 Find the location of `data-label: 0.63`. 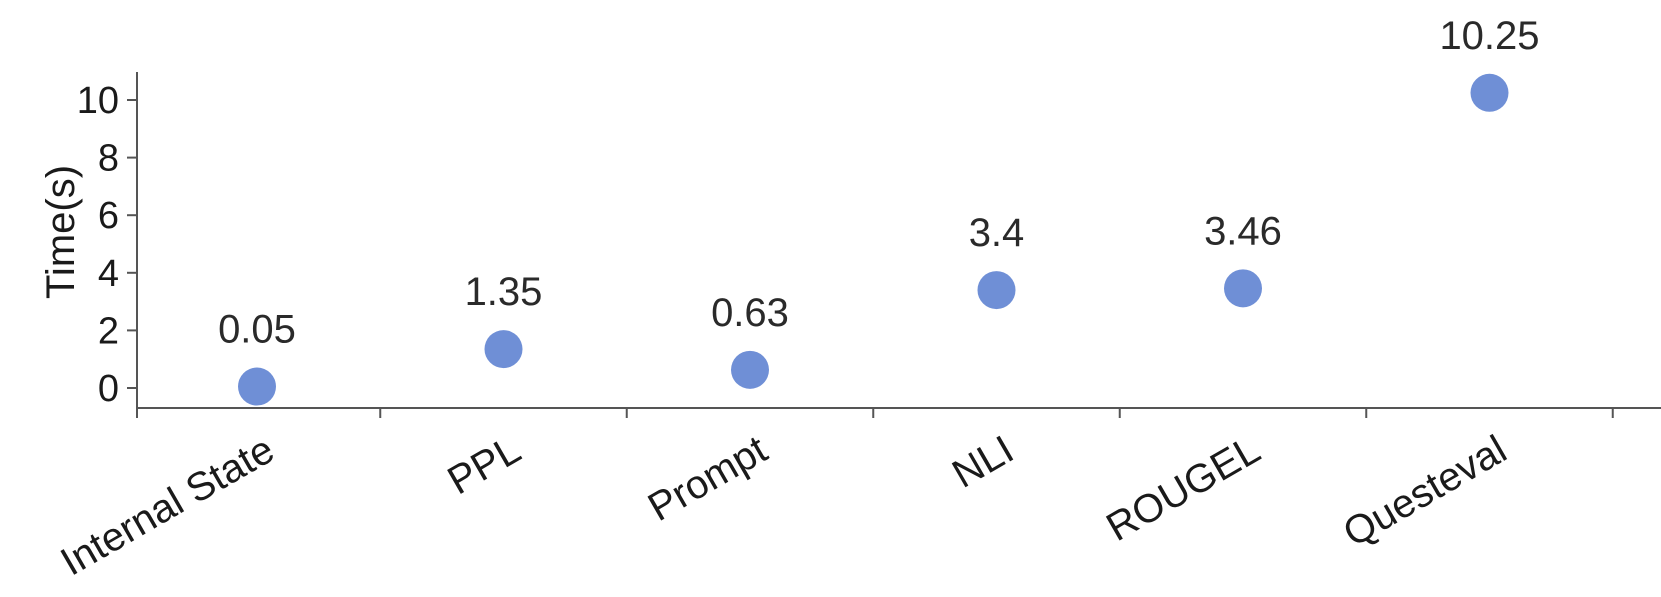

data-label: 0.63 is located at coordinates (750, 313).